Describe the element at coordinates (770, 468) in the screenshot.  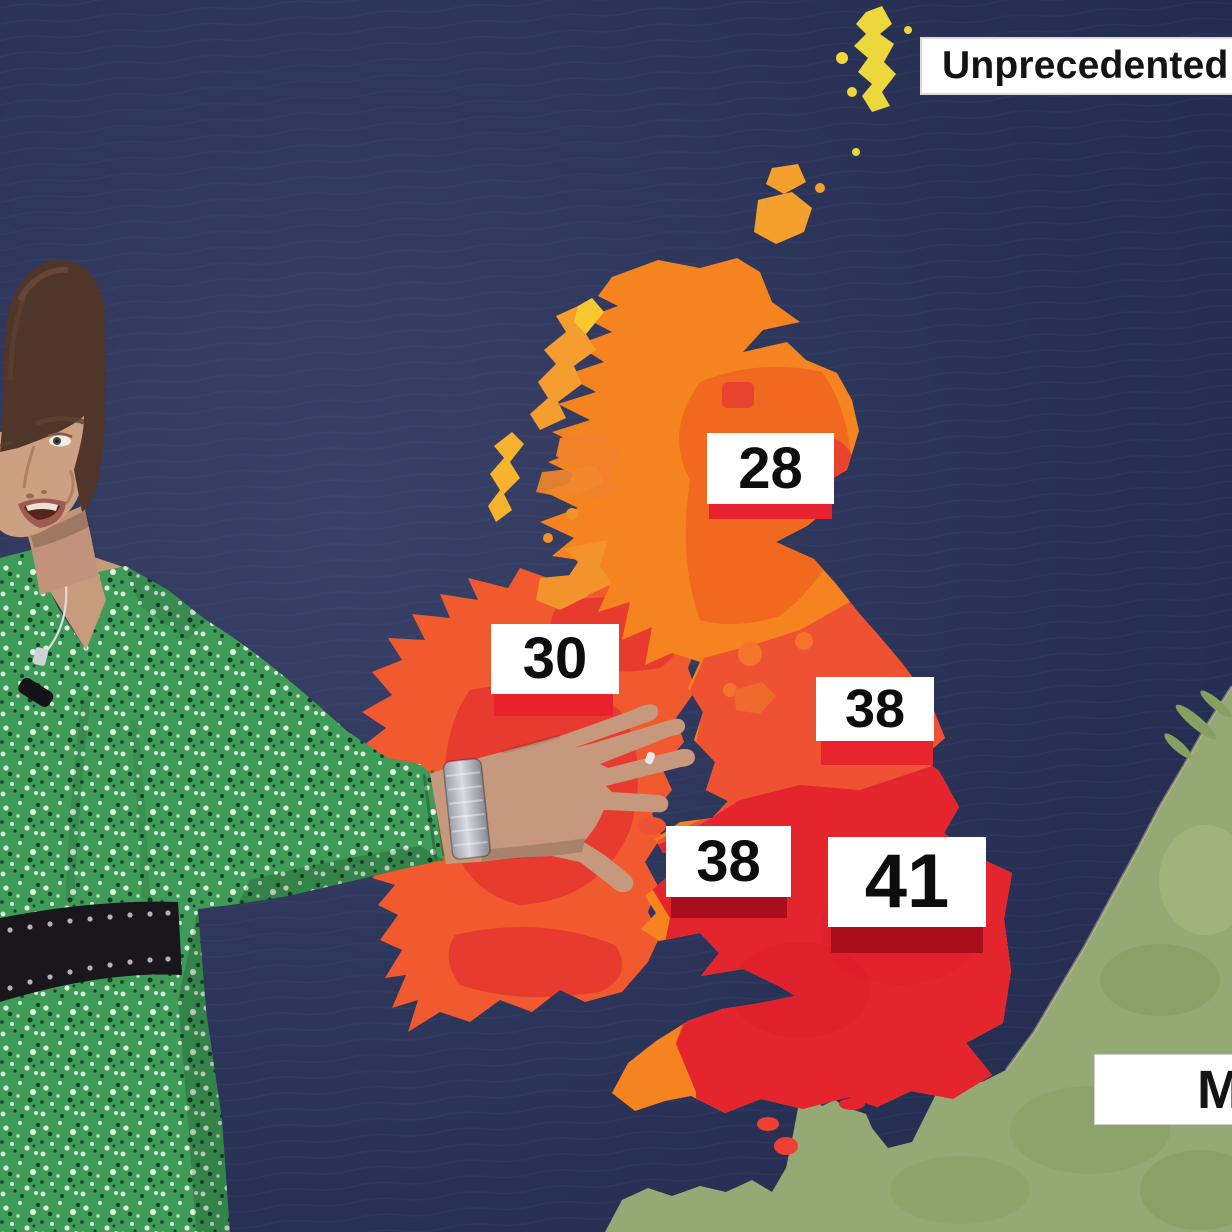
I see `temp-value: 28` at that location.